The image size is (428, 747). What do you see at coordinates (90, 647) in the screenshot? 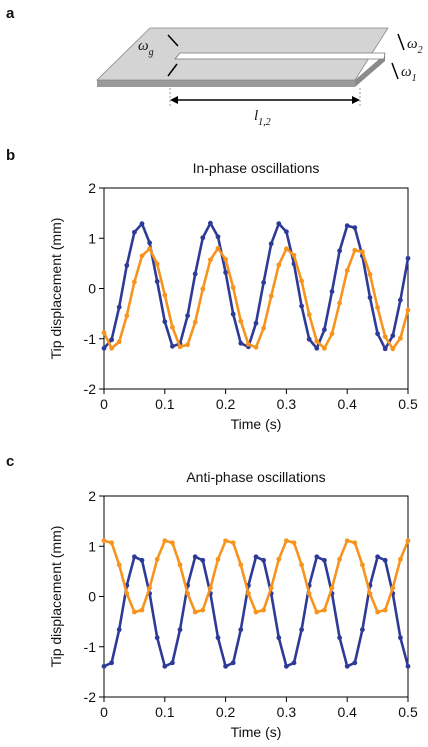
I see `y-tick-label: -1` at bounding box center [90, 647].